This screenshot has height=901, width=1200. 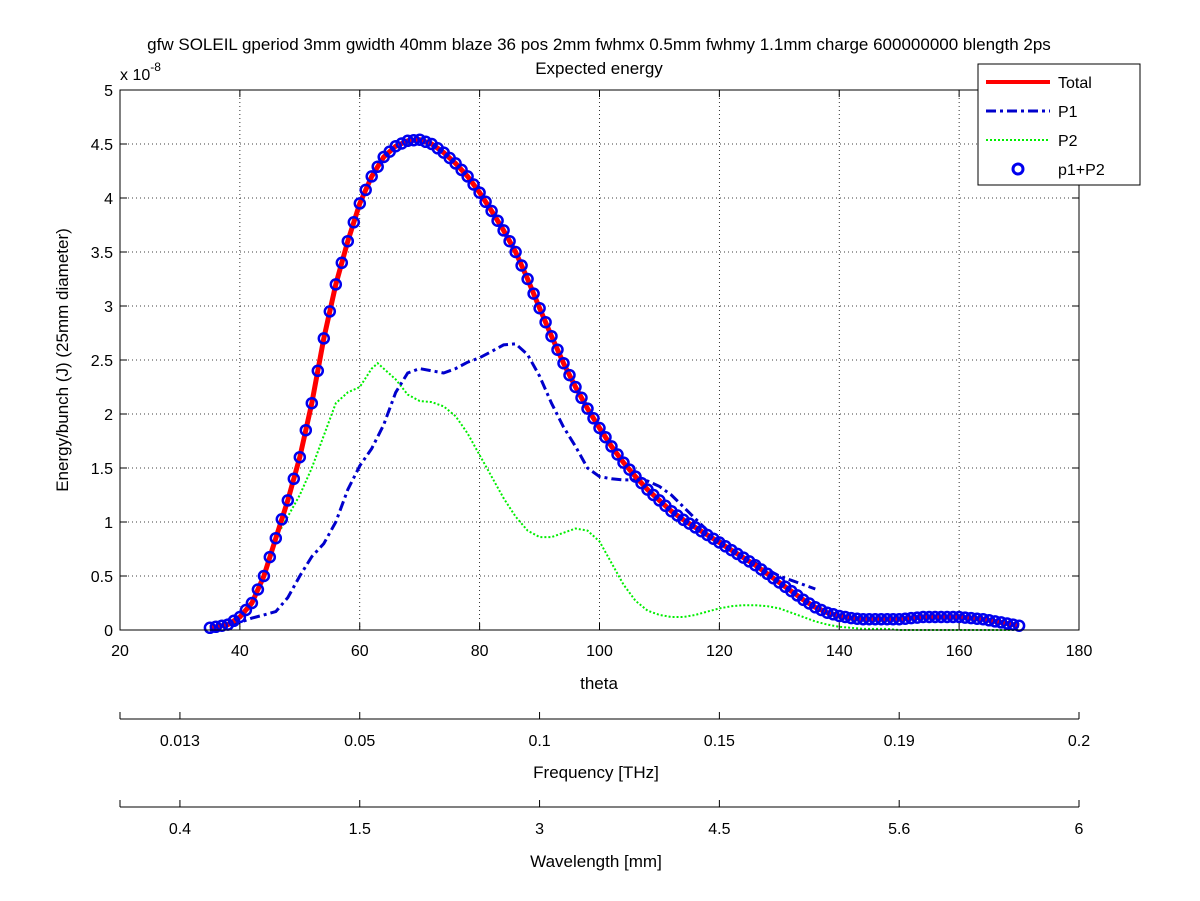 What do you see at coordinates (1068, 141) in the screenshot?
I see `legend-p2-label: P2` at bounding box center [1068, 141].